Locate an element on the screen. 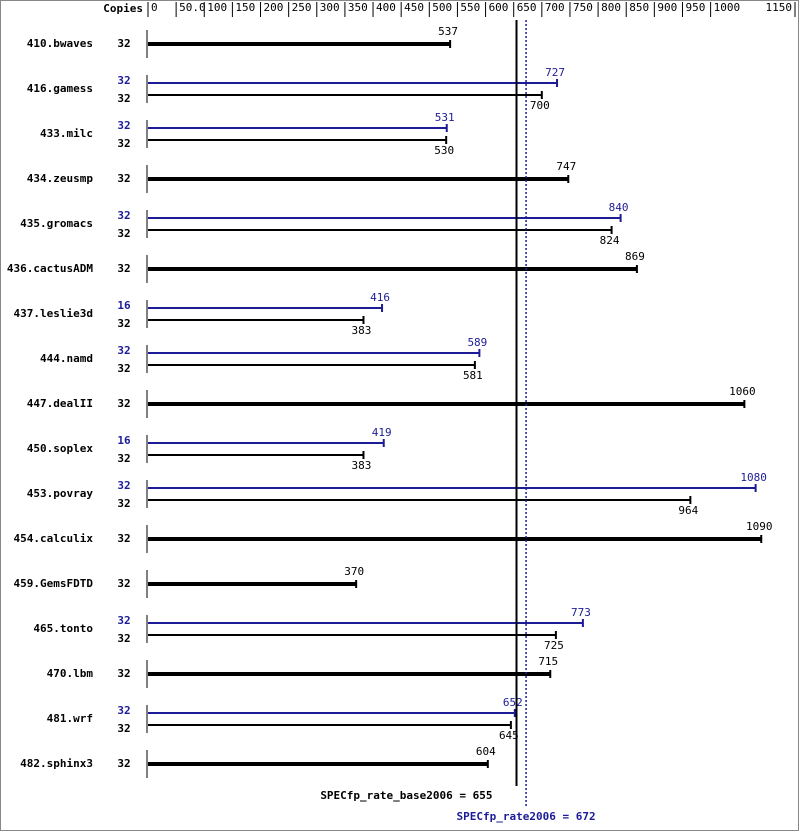 The height and width of the screenshot is (831, 799). base-value-label: 604 is located at coordinates (486, 751).